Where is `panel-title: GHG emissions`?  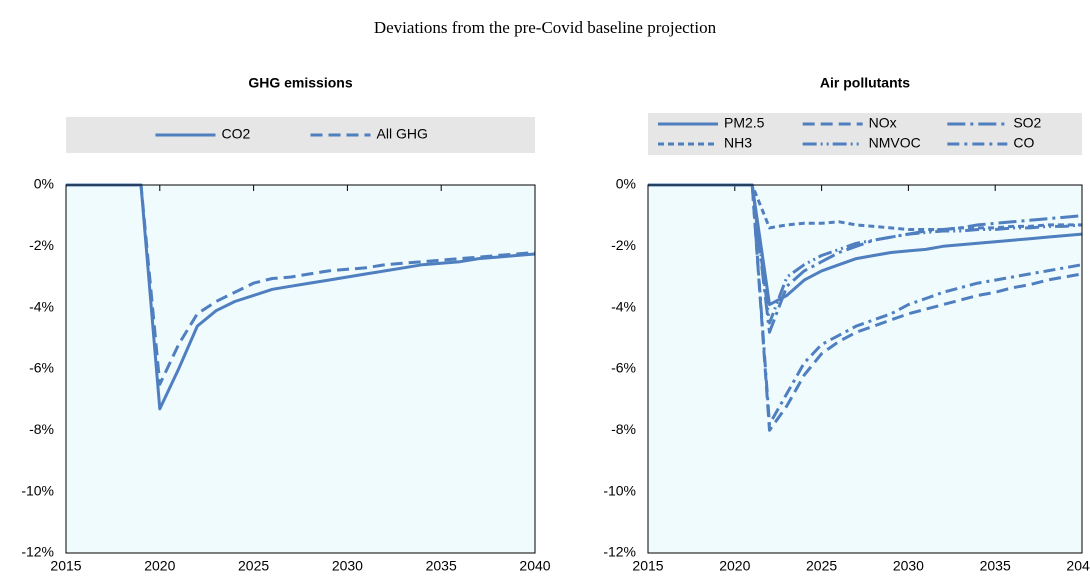
panel-title: GHG emissions is located at coordinates (300, 83).